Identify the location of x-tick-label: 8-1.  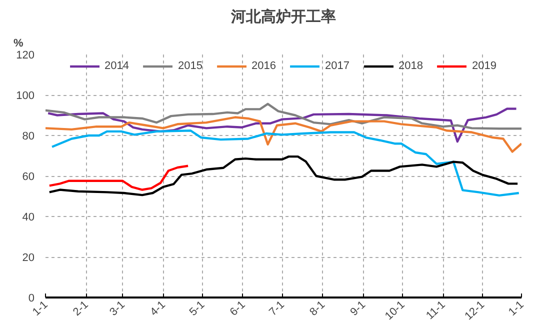
(318, 308).